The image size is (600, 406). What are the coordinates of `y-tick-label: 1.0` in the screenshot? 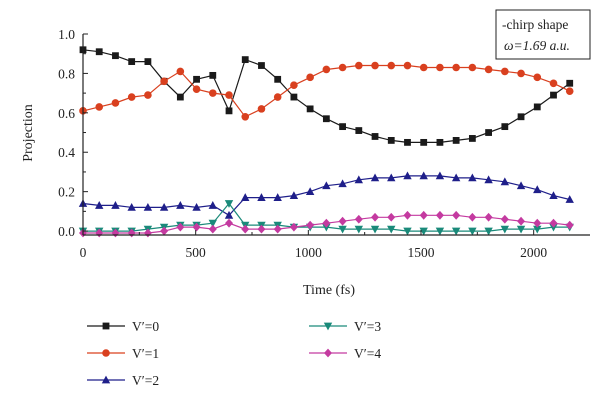 It's located at (66, 34).